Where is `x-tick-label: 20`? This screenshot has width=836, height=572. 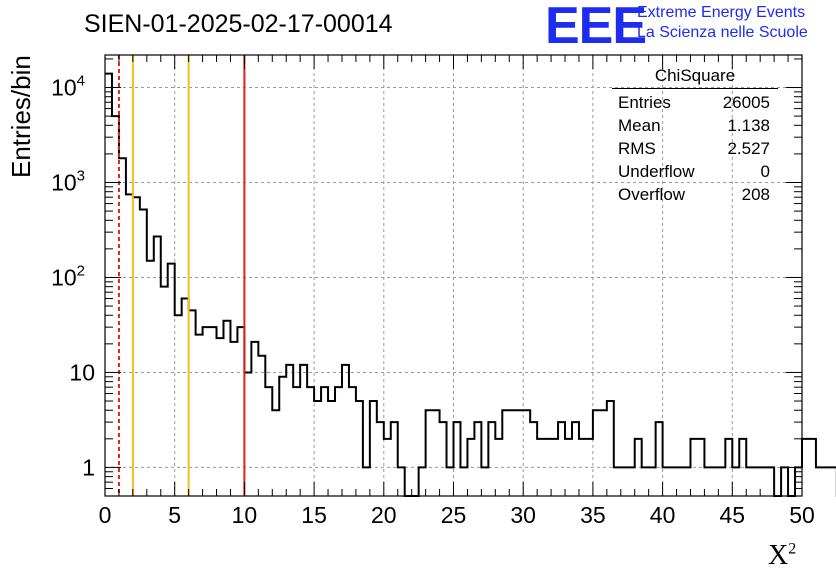
x-tick-label: 20 is located at coordinates (384, 515).